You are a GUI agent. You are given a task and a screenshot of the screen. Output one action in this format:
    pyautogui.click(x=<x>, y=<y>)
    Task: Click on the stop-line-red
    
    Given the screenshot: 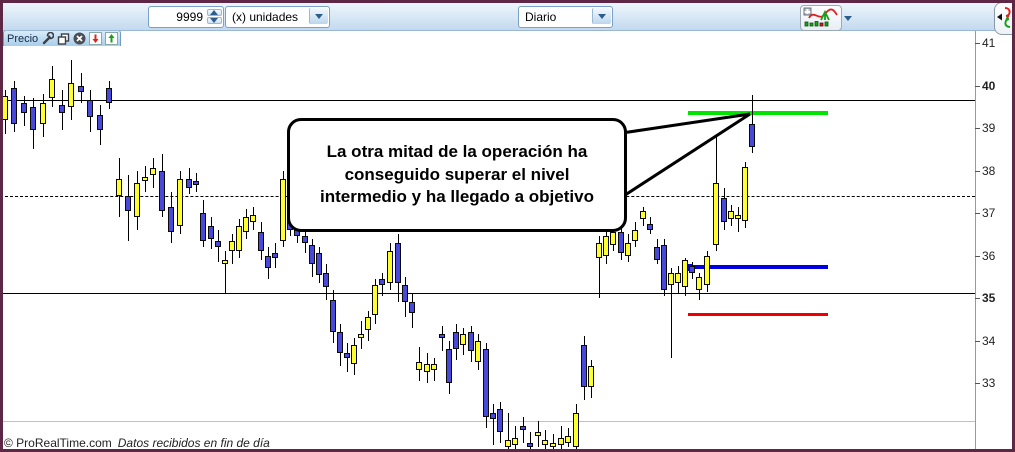 What is the action you would take?
    pyautogui.click(x=758, y=315)
    